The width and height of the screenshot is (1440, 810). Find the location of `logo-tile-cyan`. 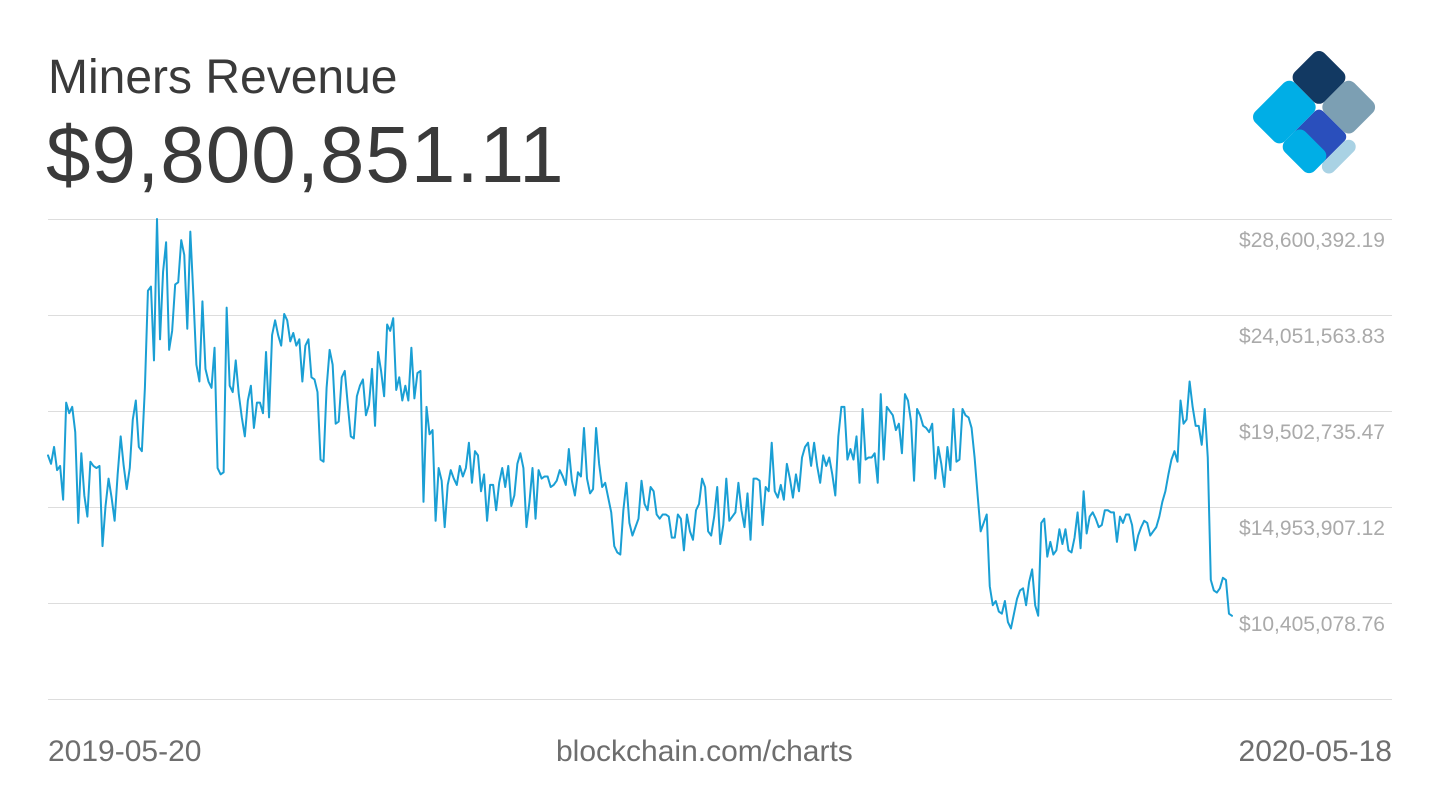

logo-tile-cyan is located at coordinates (1284, 112).